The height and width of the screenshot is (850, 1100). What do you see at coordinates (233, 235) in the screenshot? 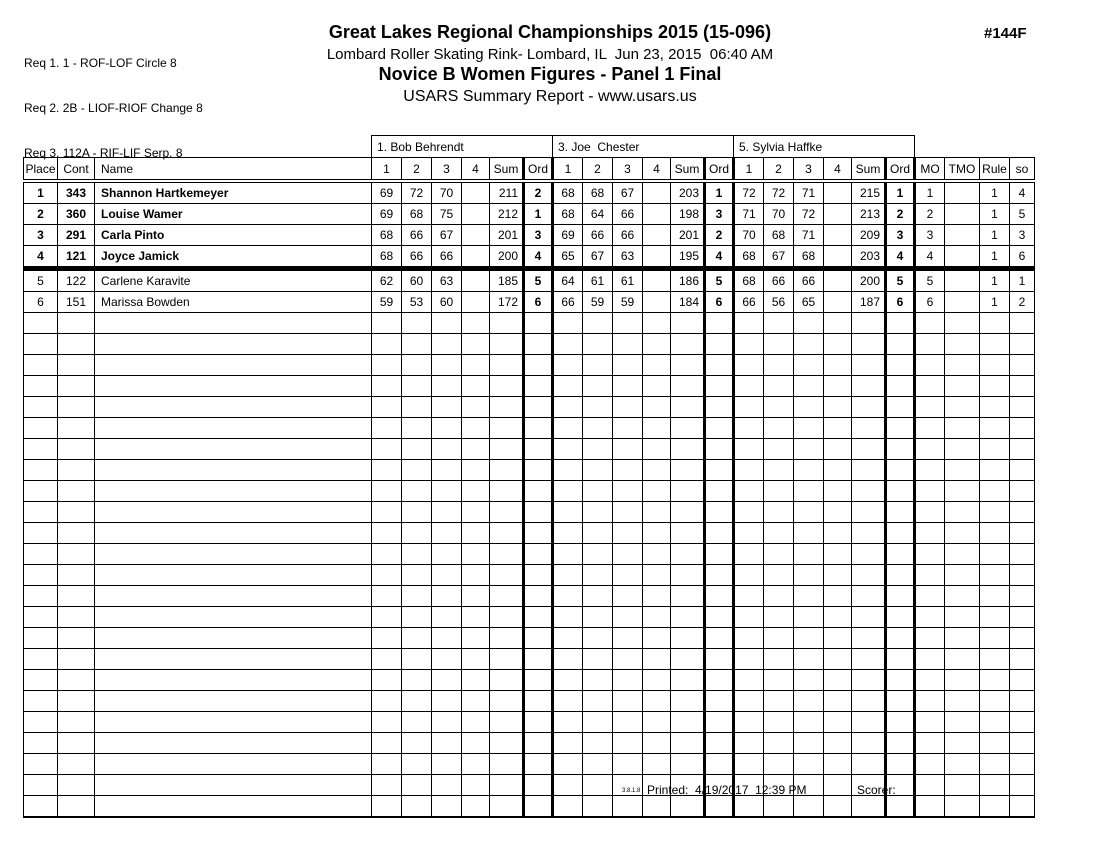
I see `cell-skater-name: Carla Pinto` at bounding box center [233, 235].